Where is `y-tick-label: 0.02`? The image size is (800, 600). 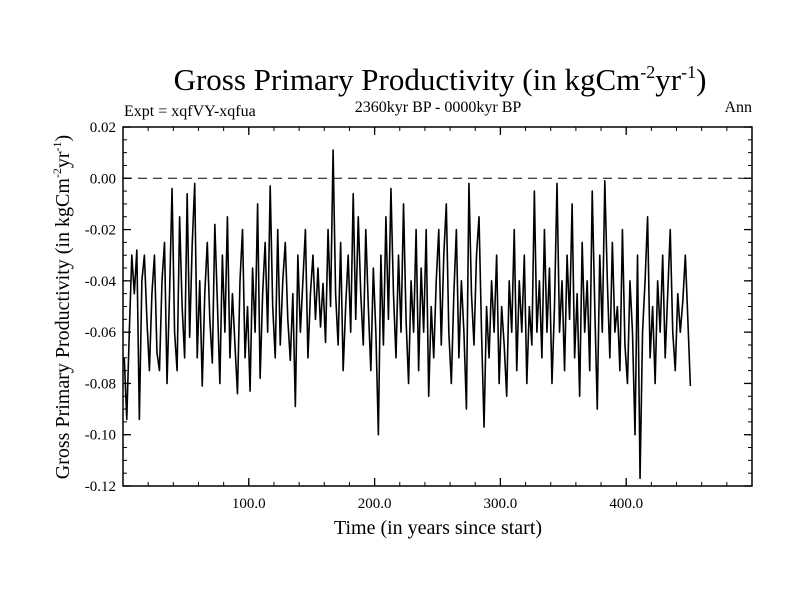
y-tick-label: 0.02 is located at coordinates (103, 128).